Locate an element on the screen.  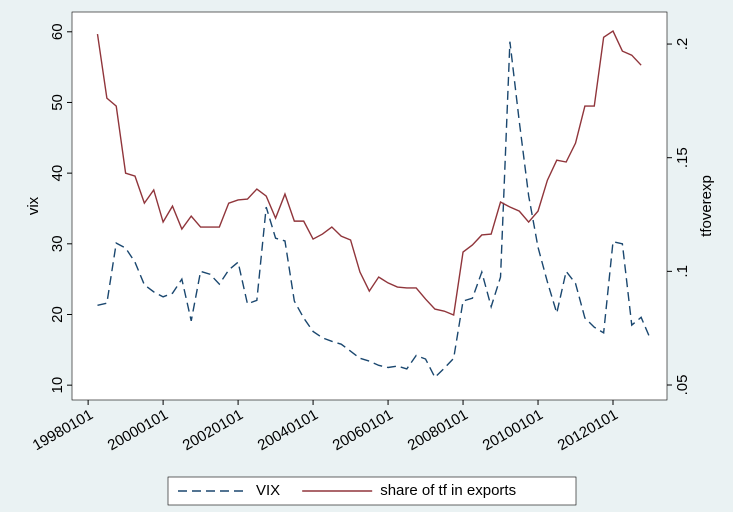
y-tick-label: 20 is located at coordinates (57, 314).